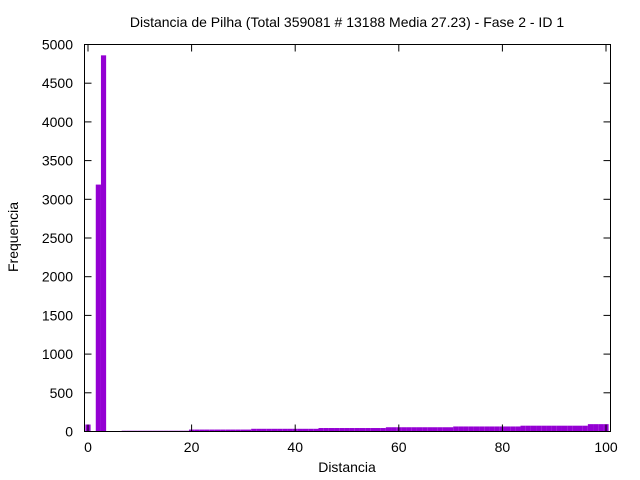 The width and height of the screenshot is (640, 480). Describe the element at coordinates (503, 447) in the screenshot. I see `x-tick-label: 80` at that location.